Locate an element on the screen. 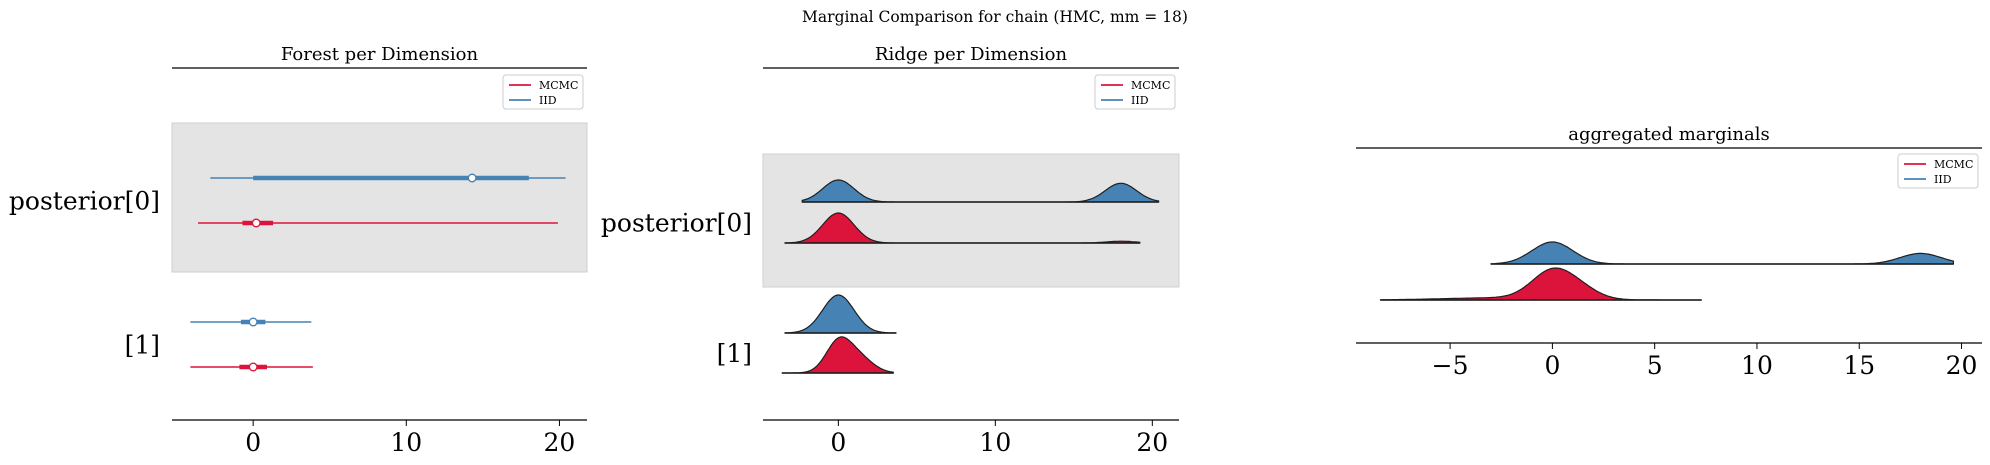 The height and width of the screenshot is (465, 1990). panel-title: aggregated marginals is located at coordinates (1668, 134).